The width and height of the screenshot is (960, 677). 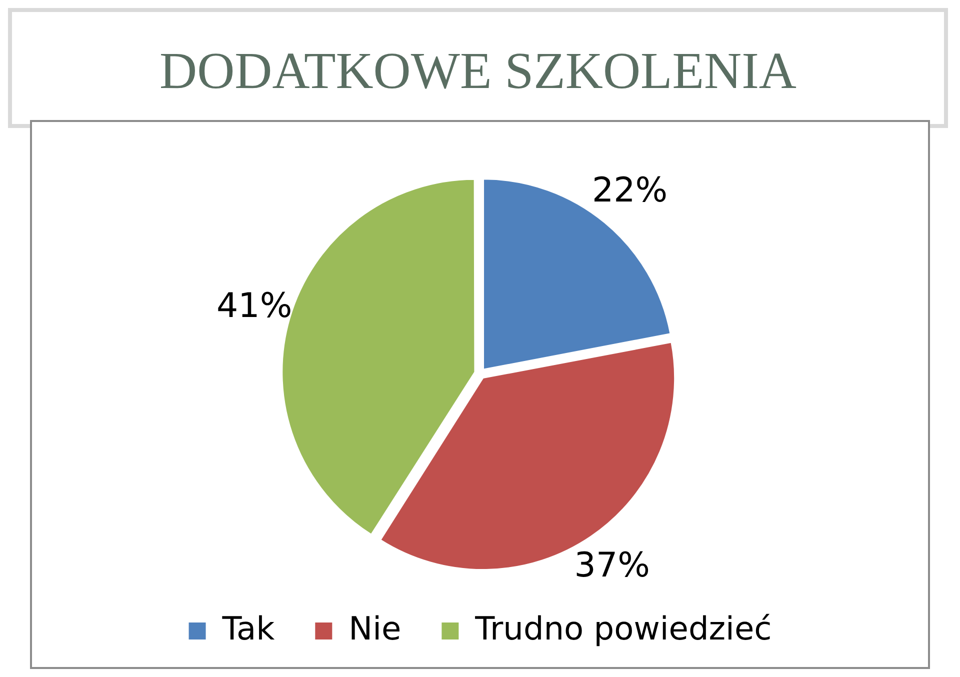 What do you see at coordinates (623, 628) in the screenshot?
I see `legend-label: Trudno powiedzieć` at bounding box center [623, 628].